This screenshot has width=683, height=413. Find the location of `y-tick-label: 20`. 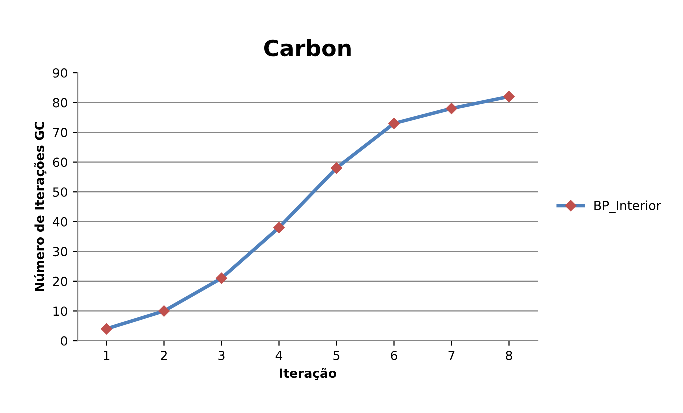

y-tick-label: 20 is located at coordinates (60, 281).